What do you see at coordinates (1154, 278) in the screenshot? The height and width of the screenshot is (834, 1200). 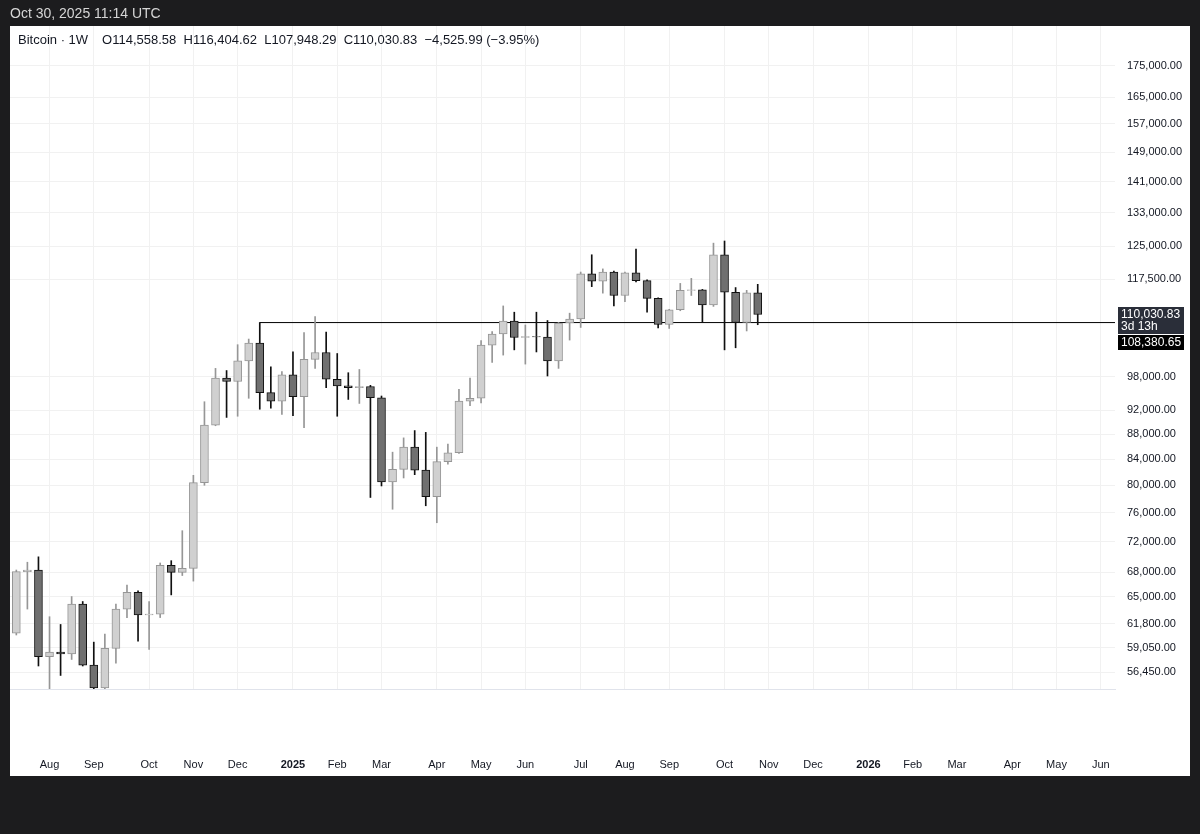 I see `y-tick-label: 117,500.00` at bounding box center [1154, 278].